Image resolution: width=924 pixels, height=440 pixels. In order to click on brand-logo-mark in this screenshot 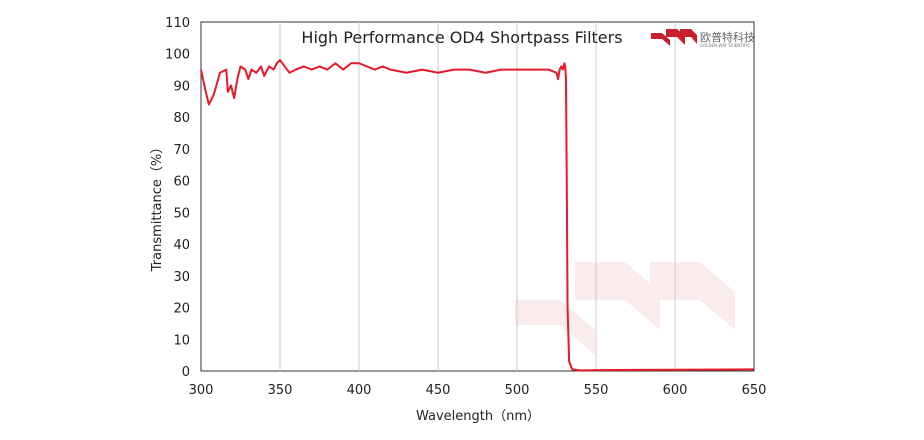, I will do `click(674, 37)`.